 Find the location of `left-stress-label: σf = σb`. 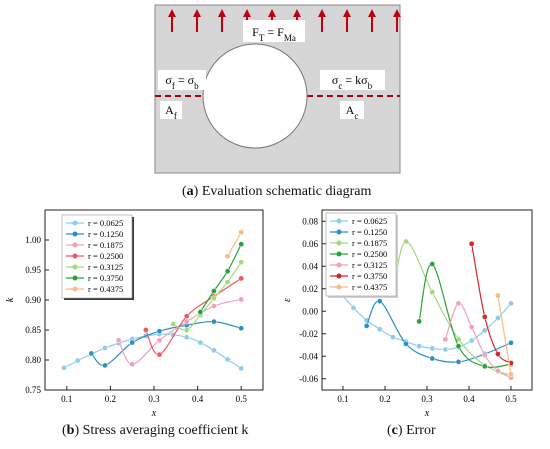

left-stress-label: σf = σb is located at coordinates (182, 82).